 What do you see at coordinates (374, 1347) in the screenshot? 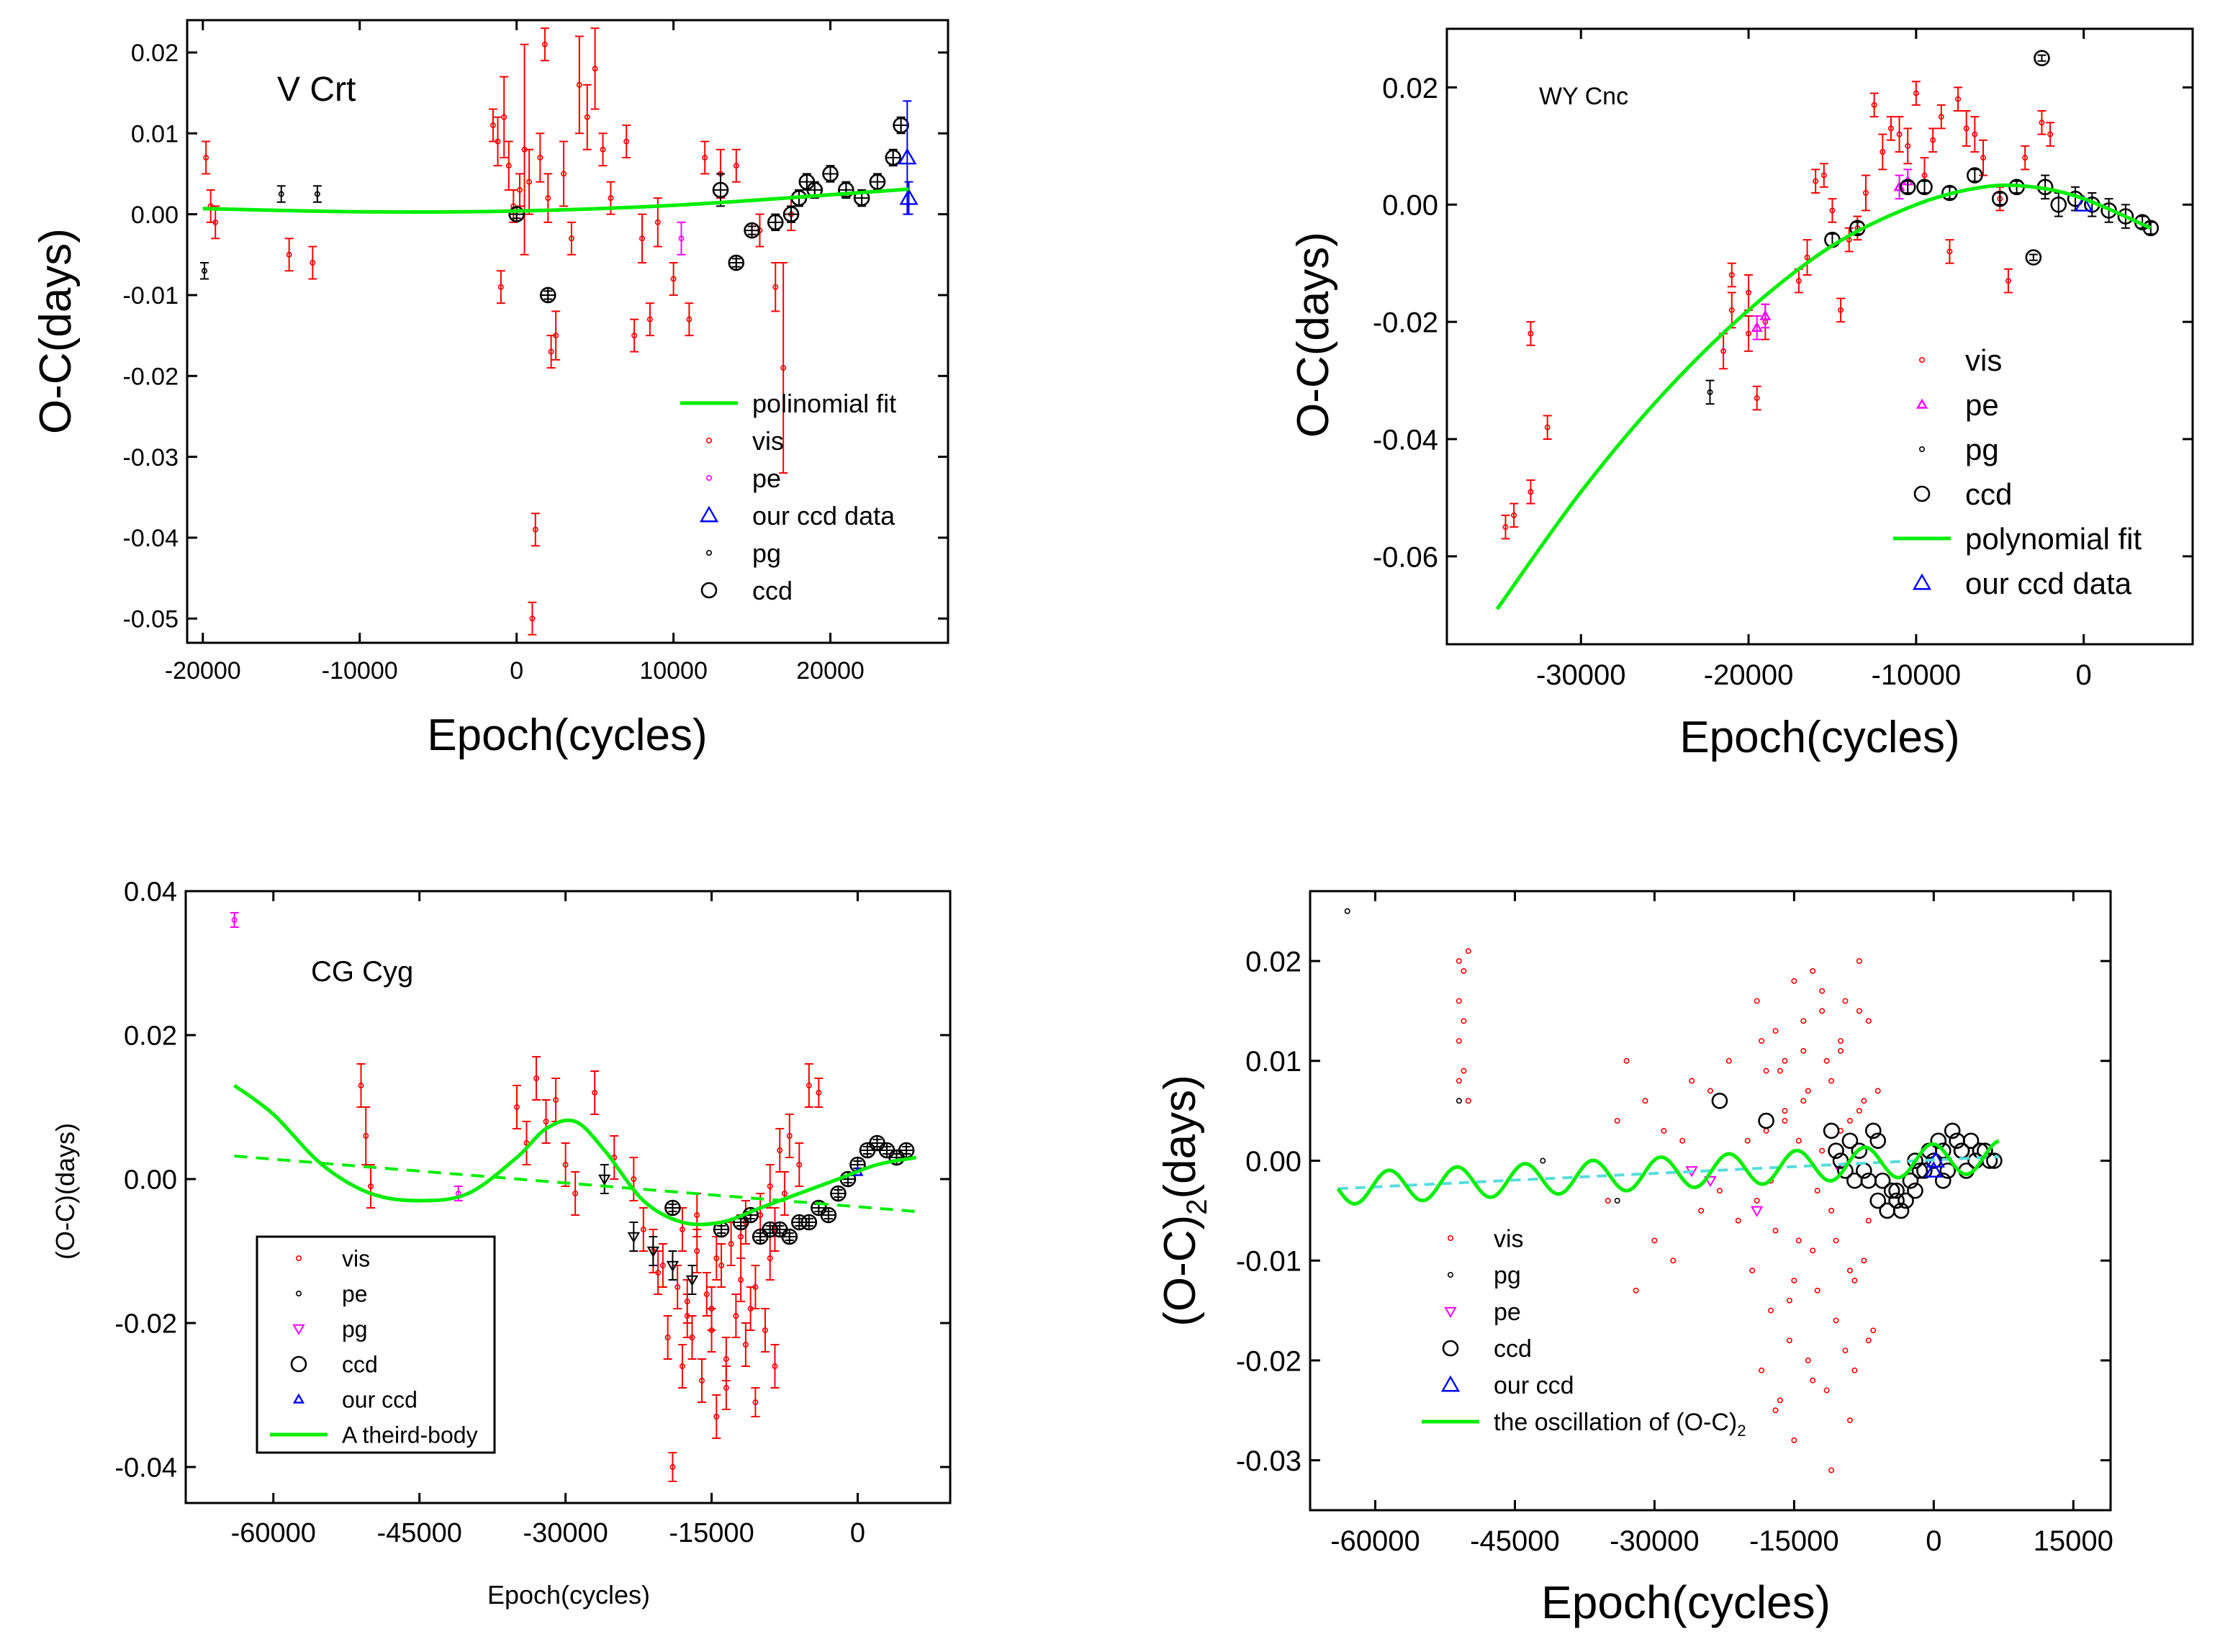
I see `legend: vis pe pg ccd our ccd A theird-body` at bounding box center [374, 1347].